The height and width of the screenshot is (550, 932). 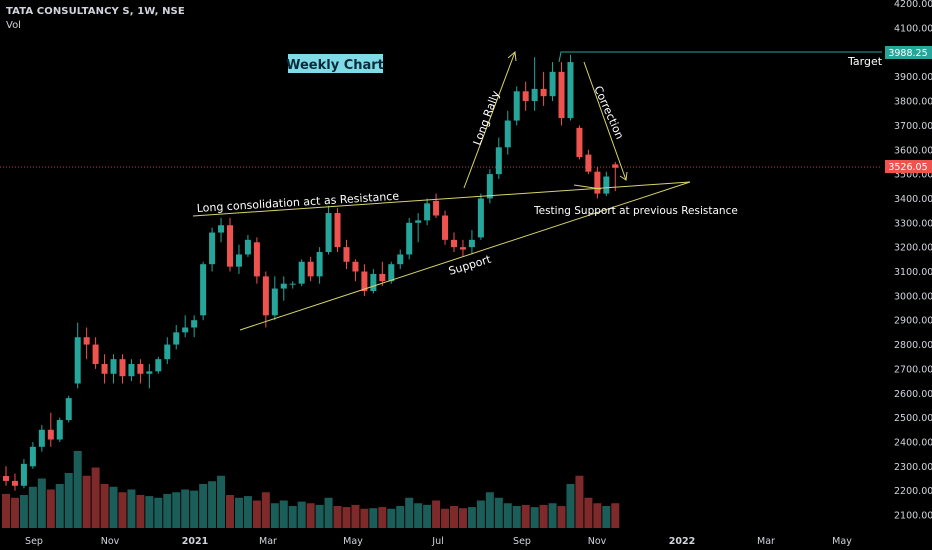 I want to click on support-test-arrow, so click(x=587, y=187).